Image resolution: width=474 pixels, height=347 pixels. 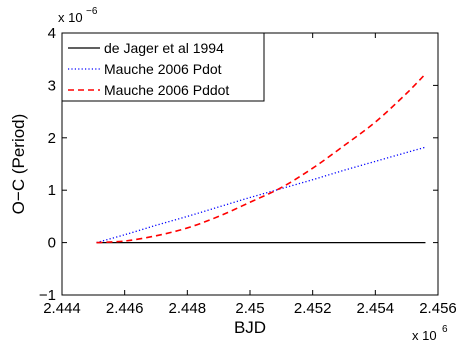 I want to click on x-tick-label: 2.456, so click(x=438, y=308).